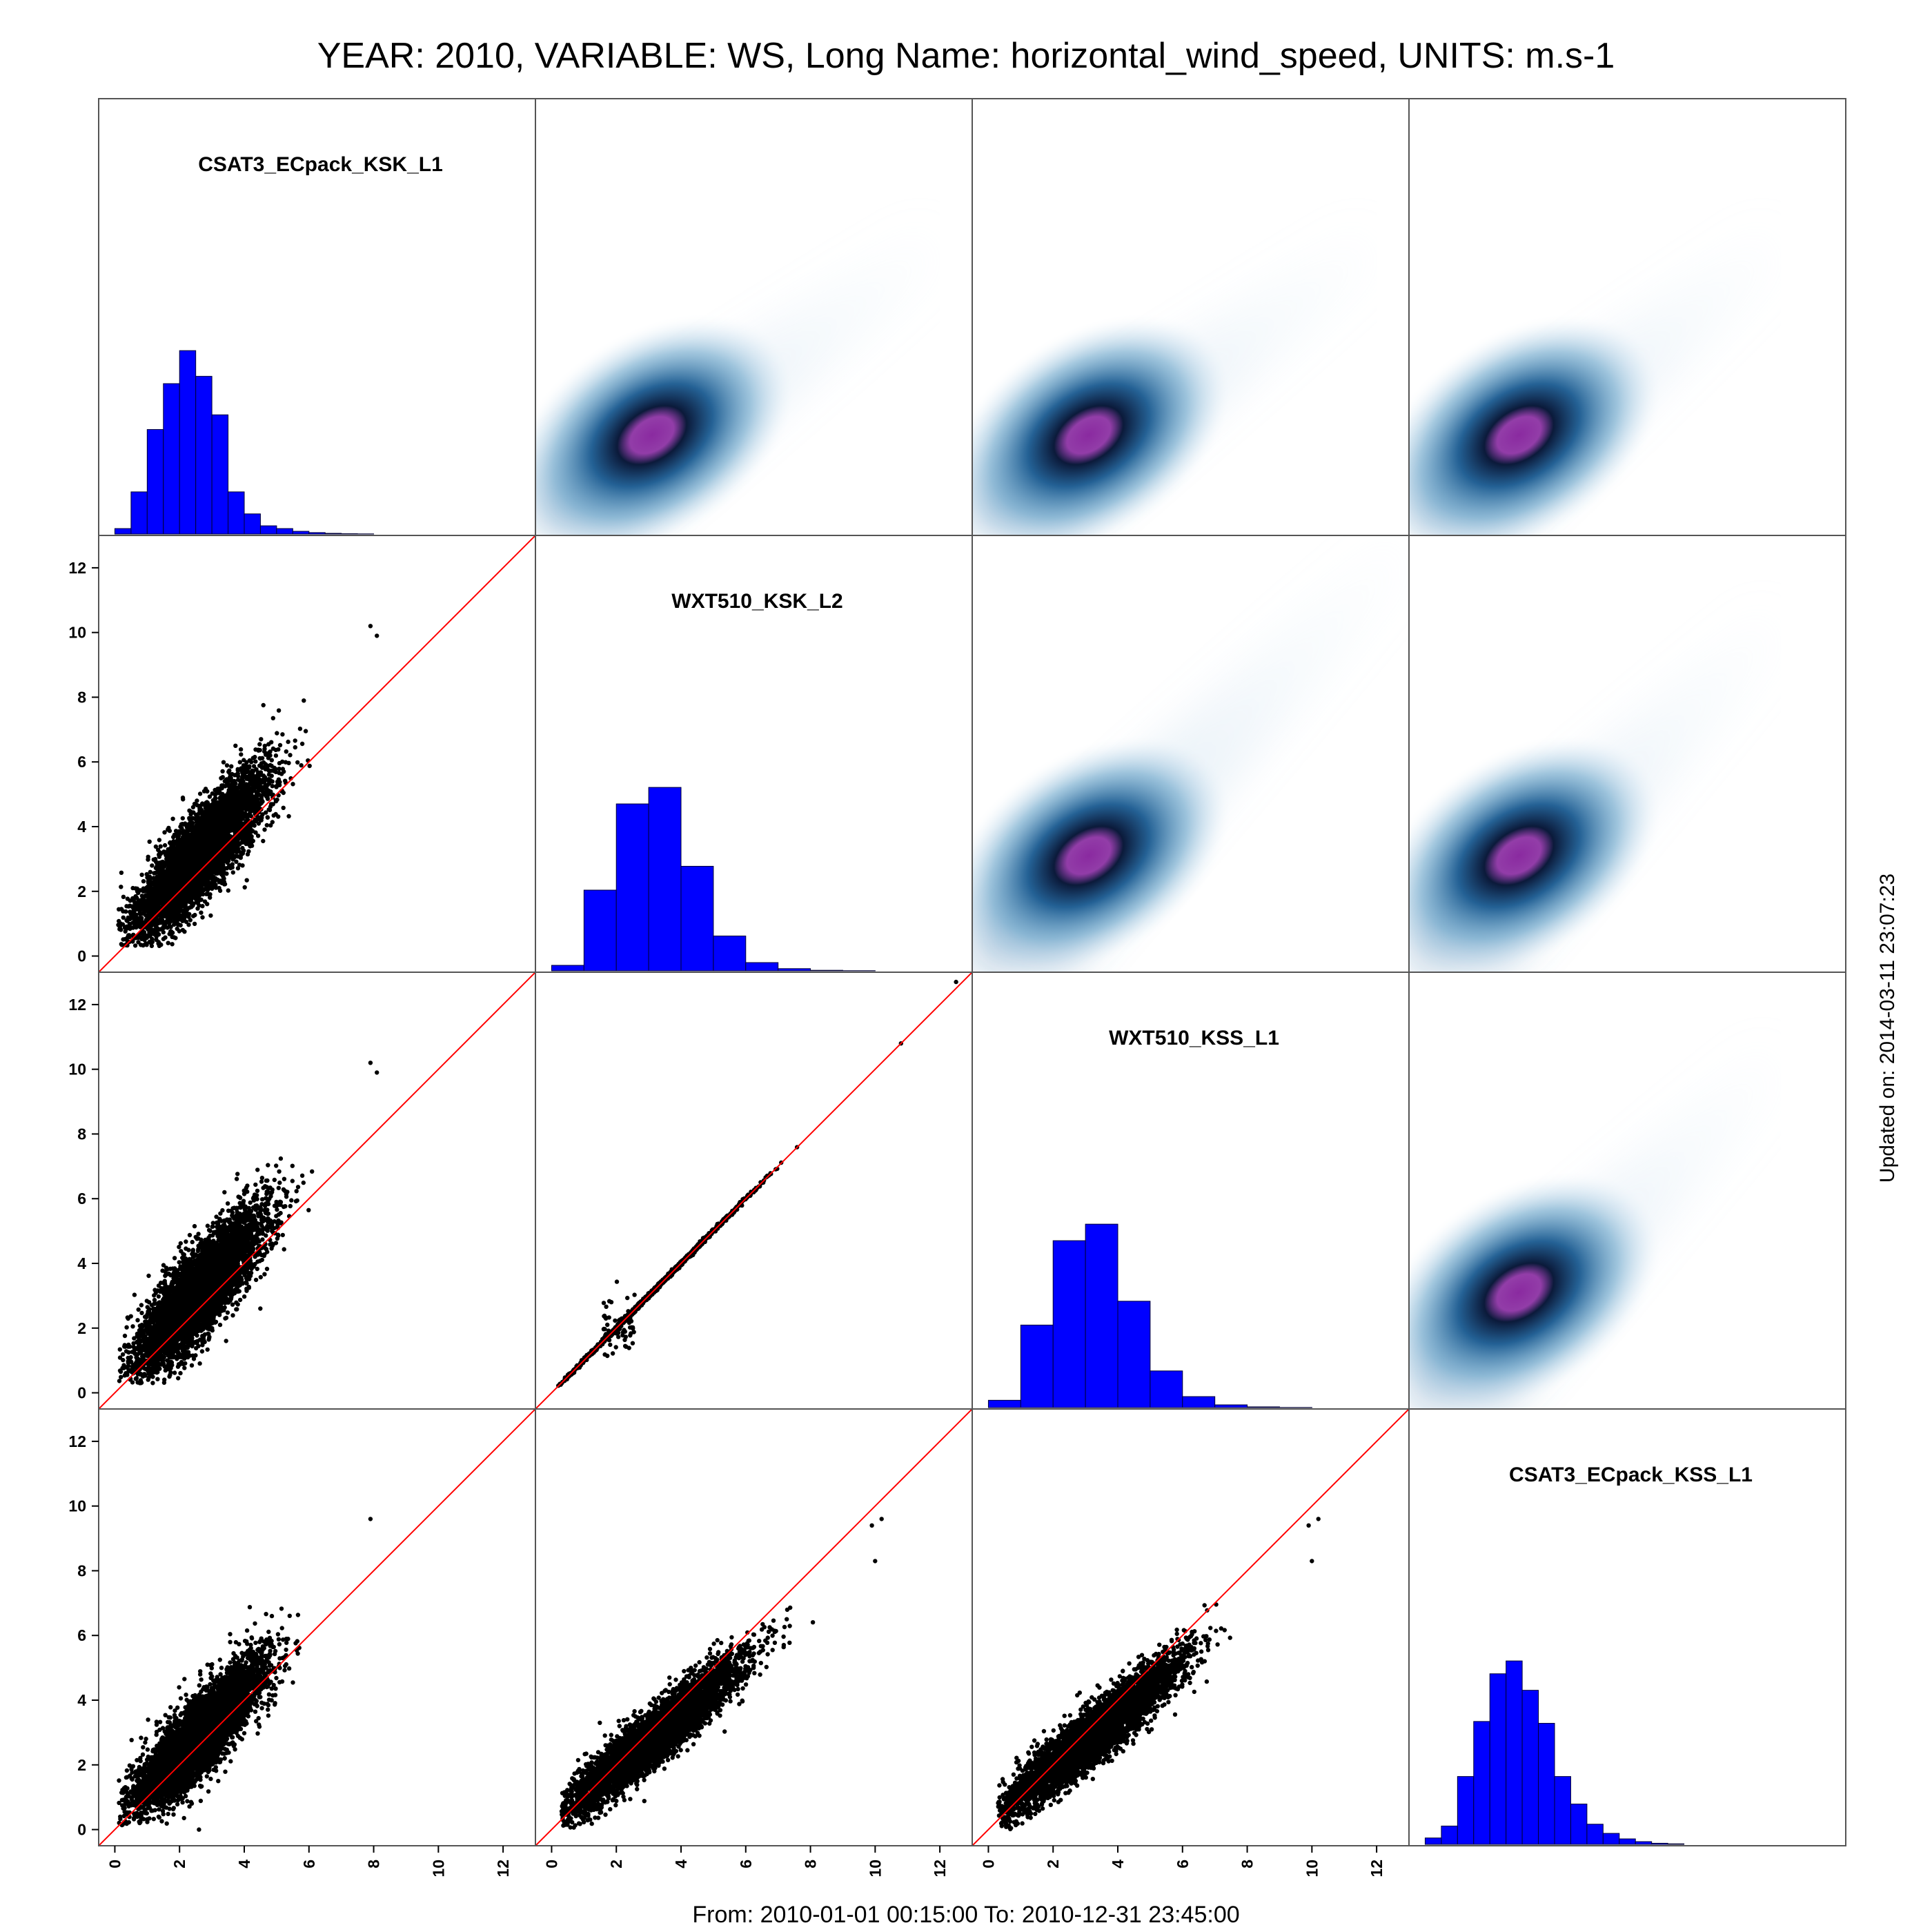 The image size is (1932, 1932). I want to click on diagonal-label-csat3-ecpack-ksk-l1: CSAT3_ECpack_KSK_L1, so click(320, 164).